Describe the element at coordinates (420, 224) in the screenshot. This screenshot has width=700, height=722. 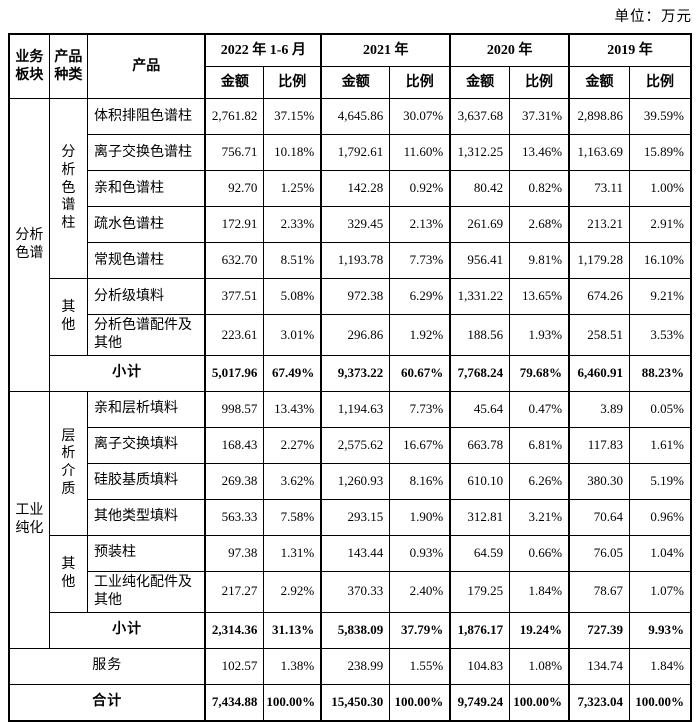
I see `ratio-value-cell: 2.13%` at that location.